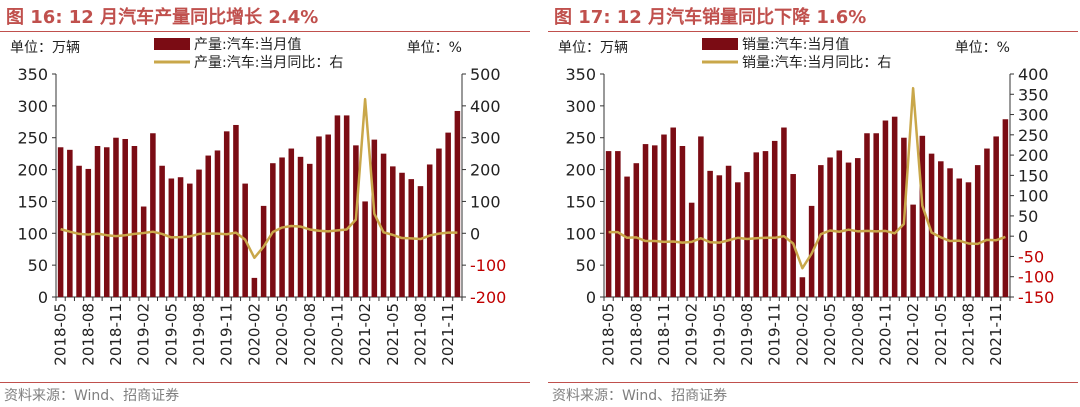 This screenshot has width=1080, height=407. What do you see at coordinates (247, 44) in the screenshot?
I see `legend-label-bar: 产量:汽车:当月值` at bounding box center [247, 44].